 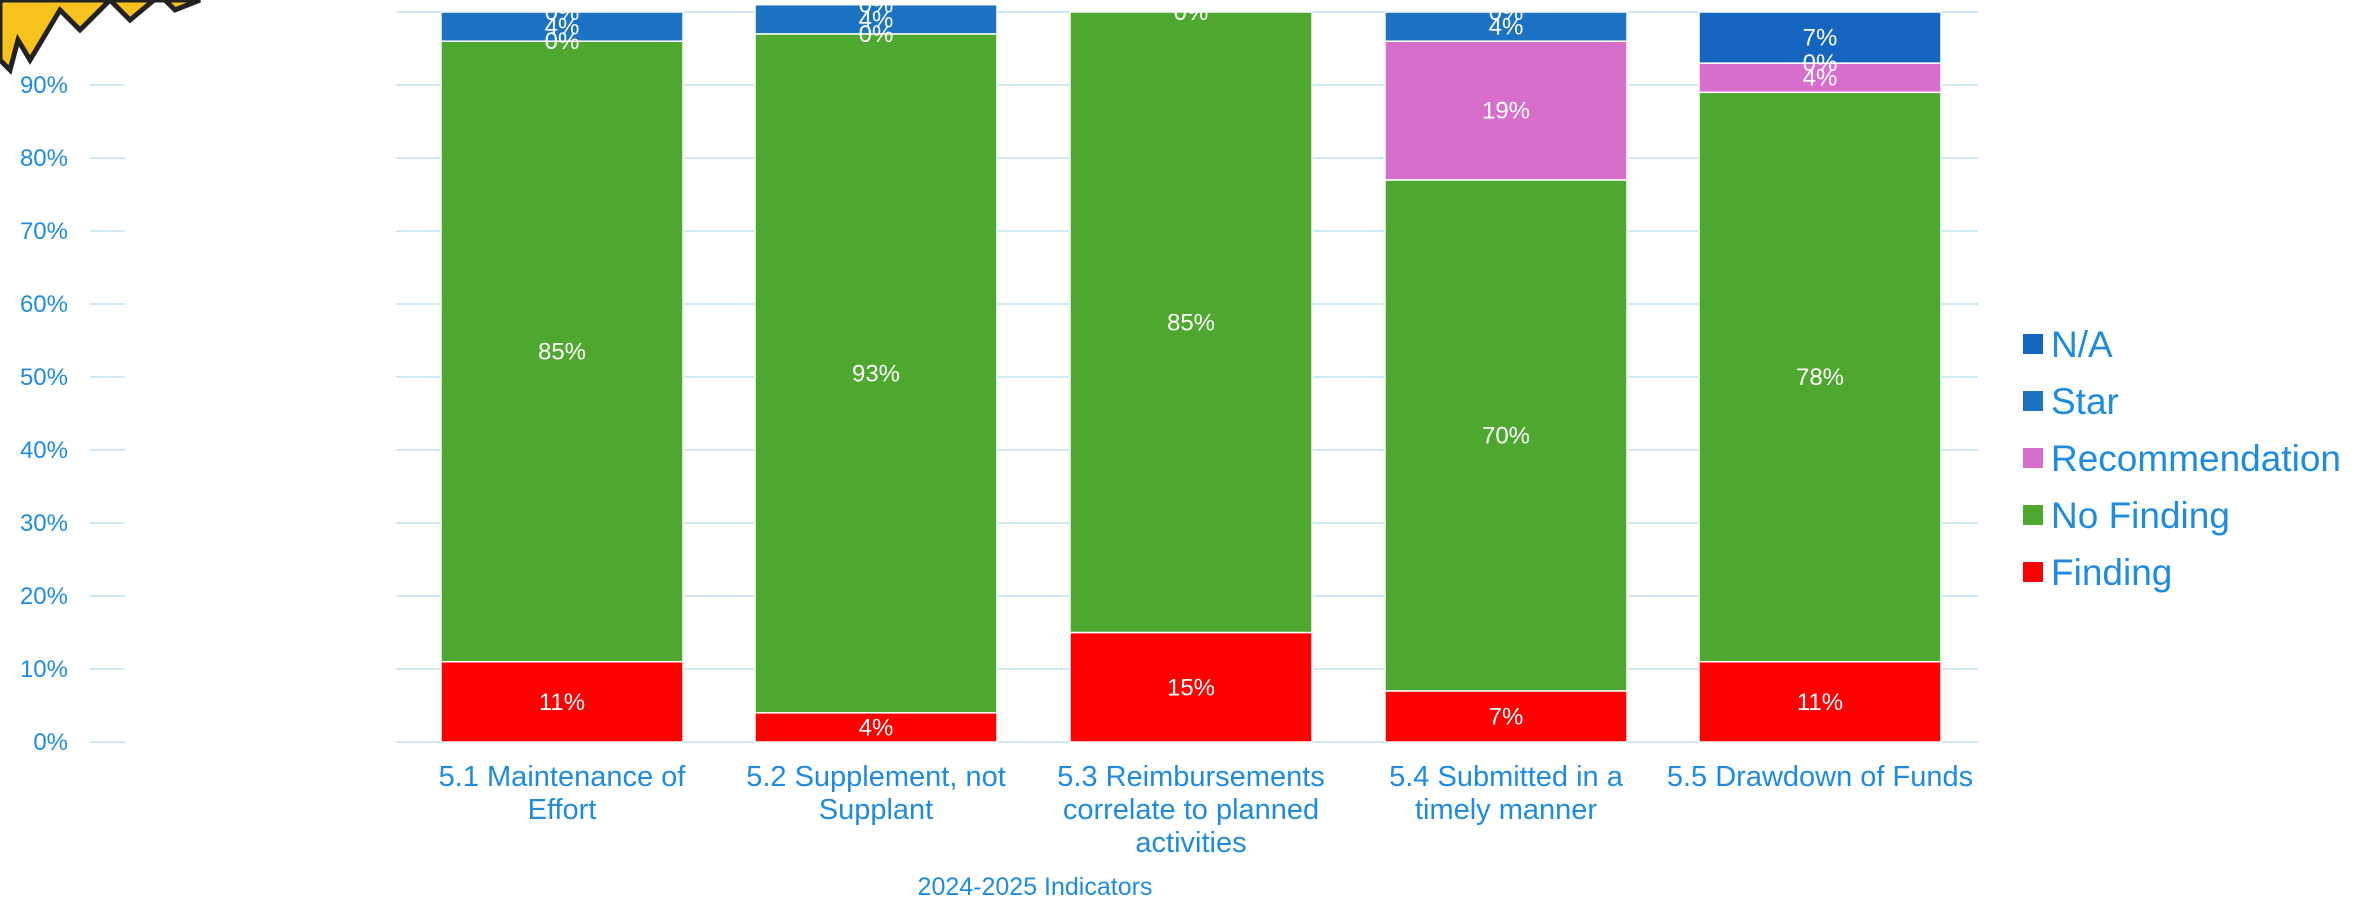 What do you see at coordinates (2085, 401) in the screenshot?
I see `legend-label: Star` at bounding box center [2085, 401].